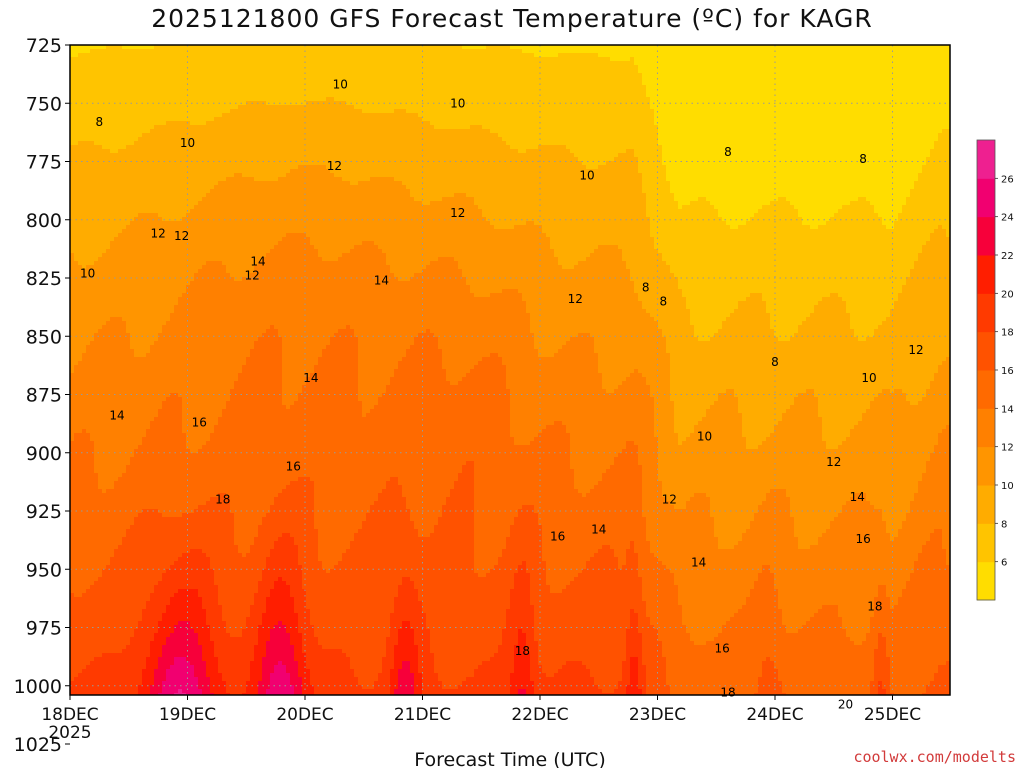 This screenshot has width=1024, height=768. What do you see at coordinates (874, 607) in the screenshot?
I see `contour-label: 18` at bounding box center [874, 607].